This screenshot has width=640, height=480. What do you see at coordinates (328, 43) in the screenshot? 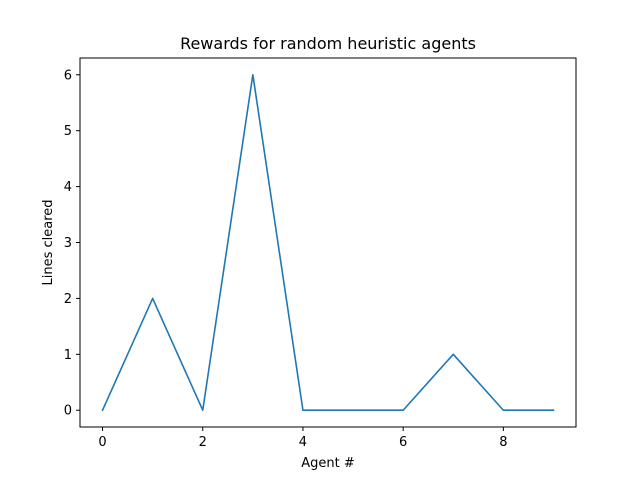
I see `chart-title: Rewards for random heuristic agents` at bounding box center [328, 43].